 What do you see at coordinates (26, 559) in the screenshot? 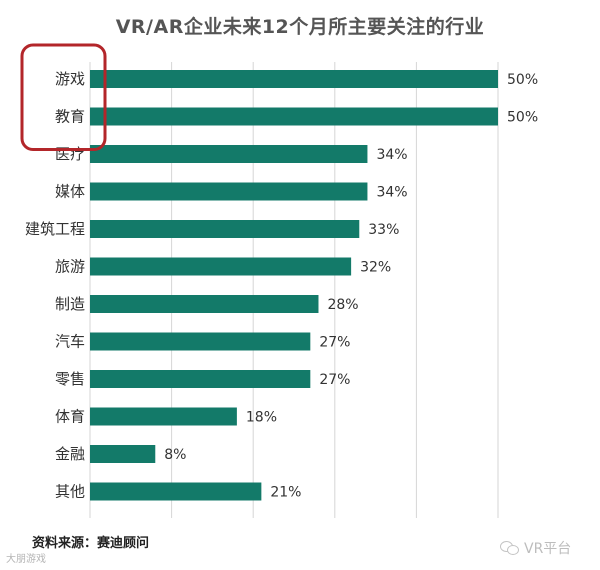
I see `watermark-left: 大朋游戏` at bounding box center [26, 559].